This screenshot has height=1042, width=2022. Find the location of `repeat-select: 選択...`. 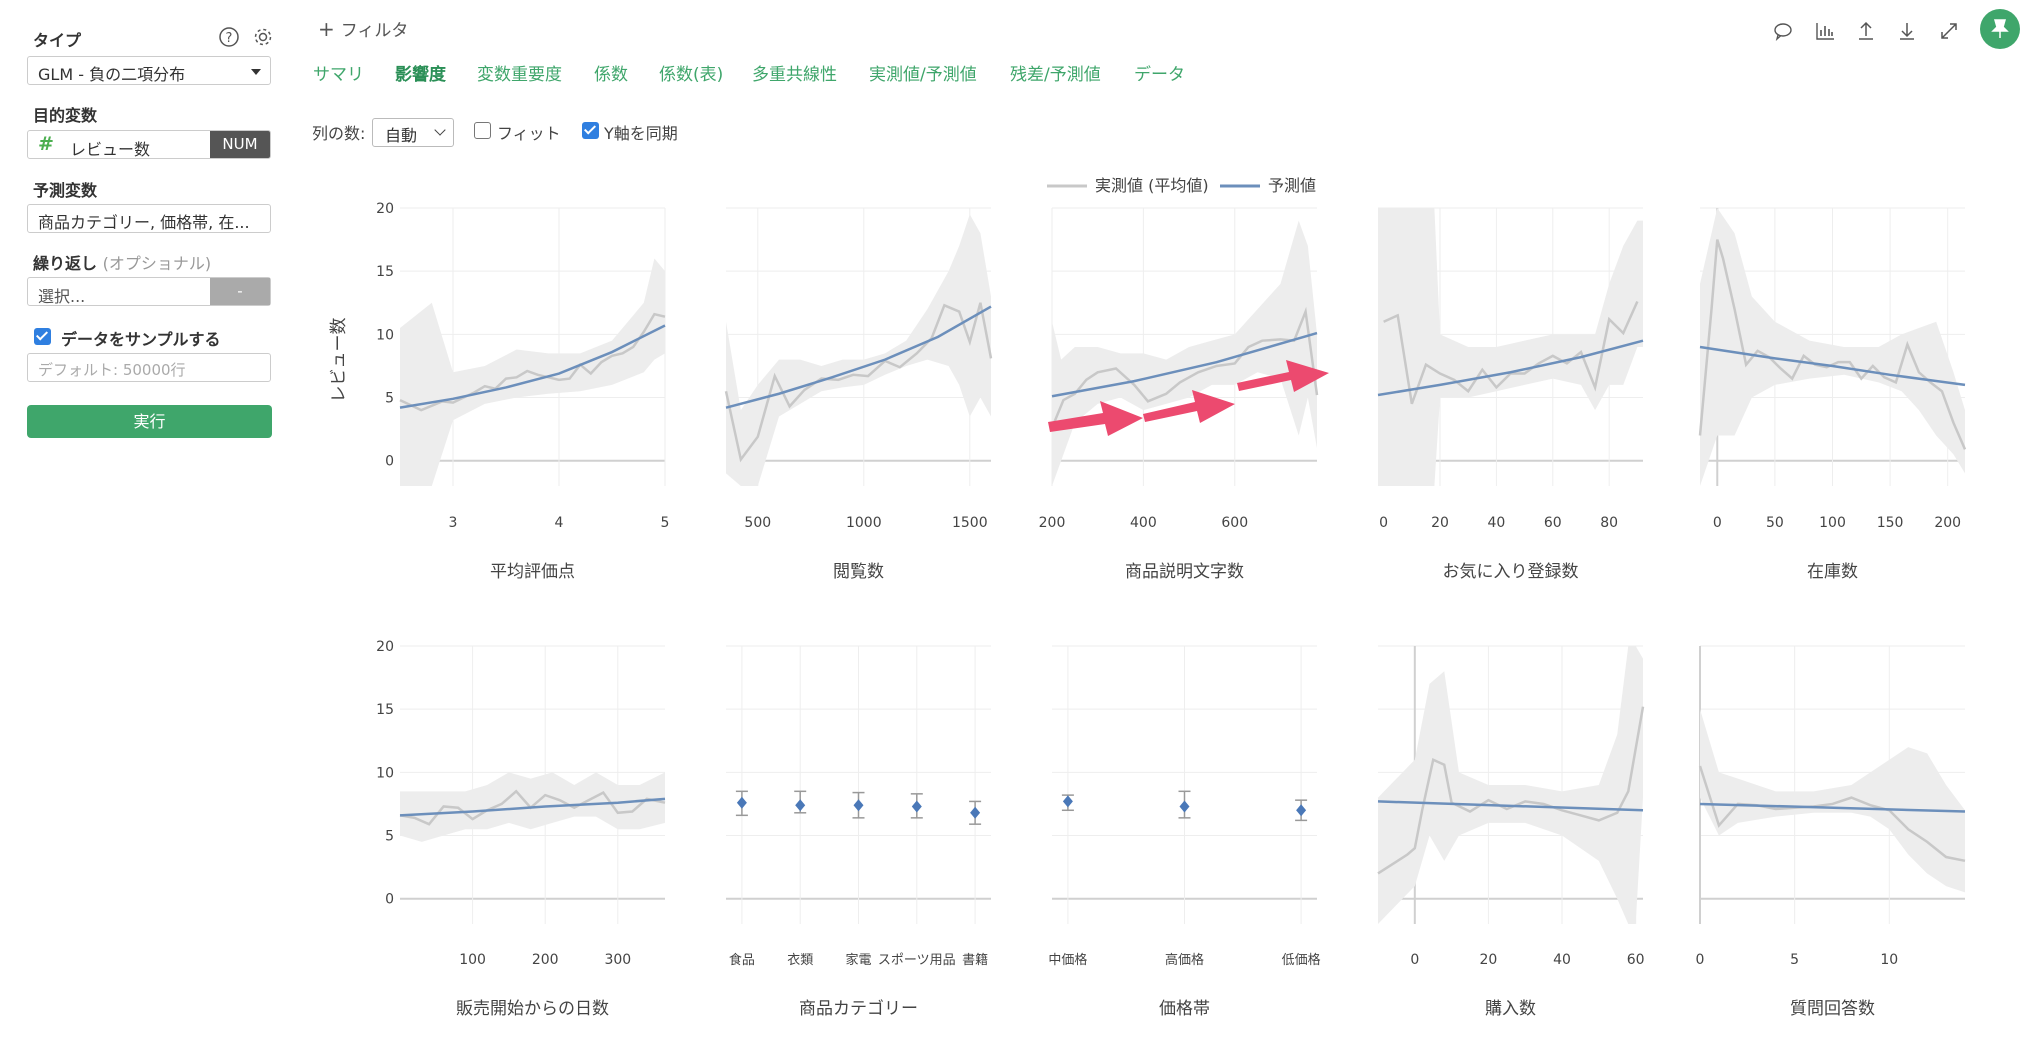

repeat-select: 選択... is located at coordinates (62, 296).